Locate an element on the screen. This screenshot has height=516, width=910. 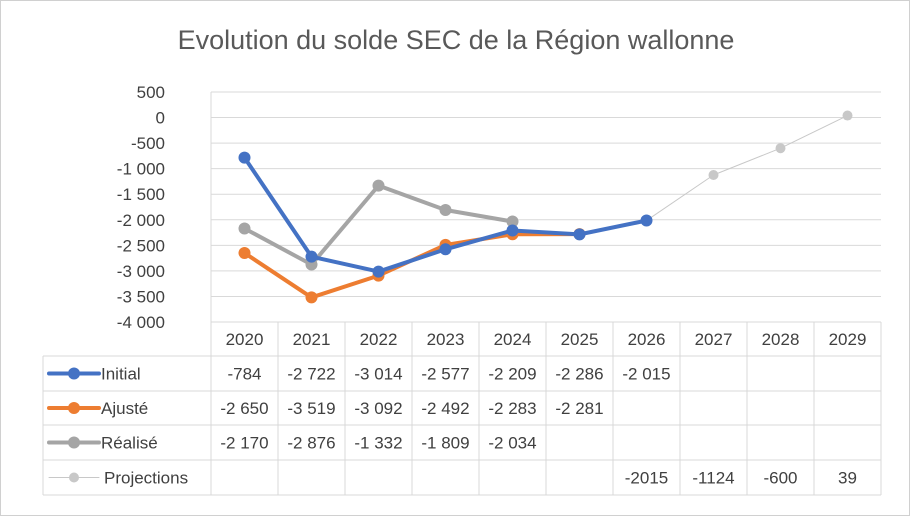
data-label: -1124 is located at coordinates (713, 478).